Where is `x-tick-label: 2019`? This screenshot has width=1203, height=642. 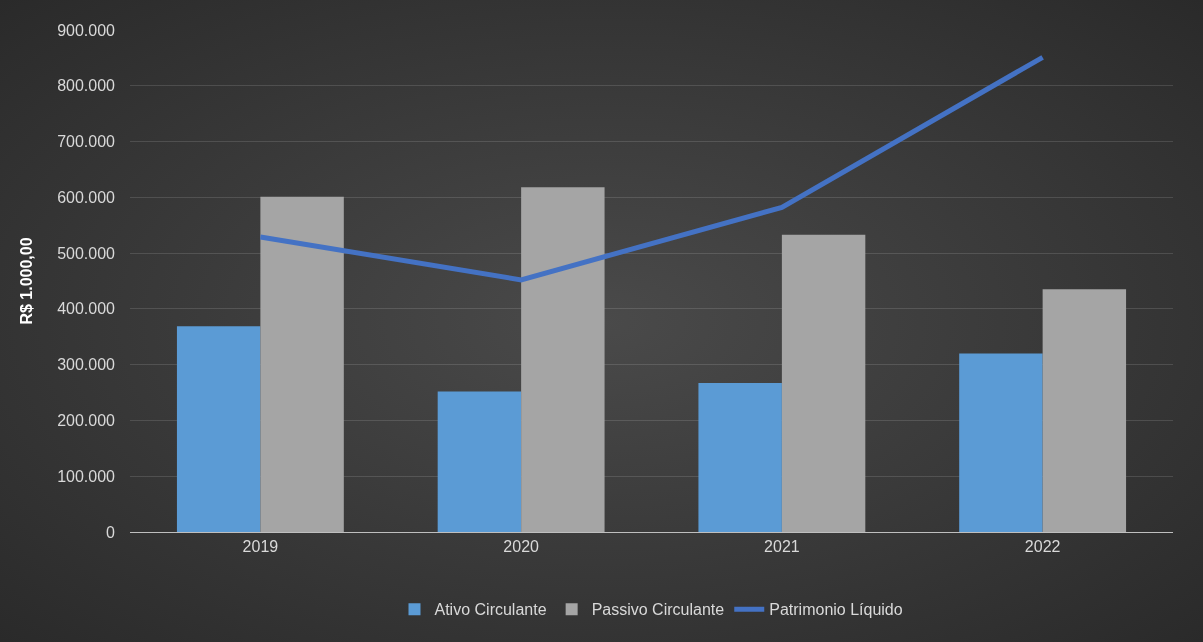
x-tick-label: 2019 is located at coordinates (260, 547).